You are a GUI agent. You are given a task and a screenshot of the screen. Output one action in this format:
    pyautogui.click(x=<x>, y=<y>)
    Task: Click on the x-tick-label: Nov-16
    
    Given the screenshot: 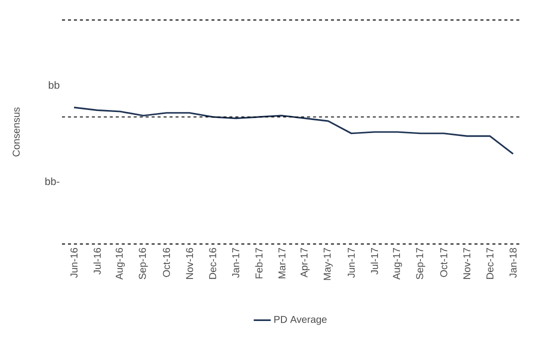 What is the action you would take?
    pyautogui.click(x=190, y=263)
    